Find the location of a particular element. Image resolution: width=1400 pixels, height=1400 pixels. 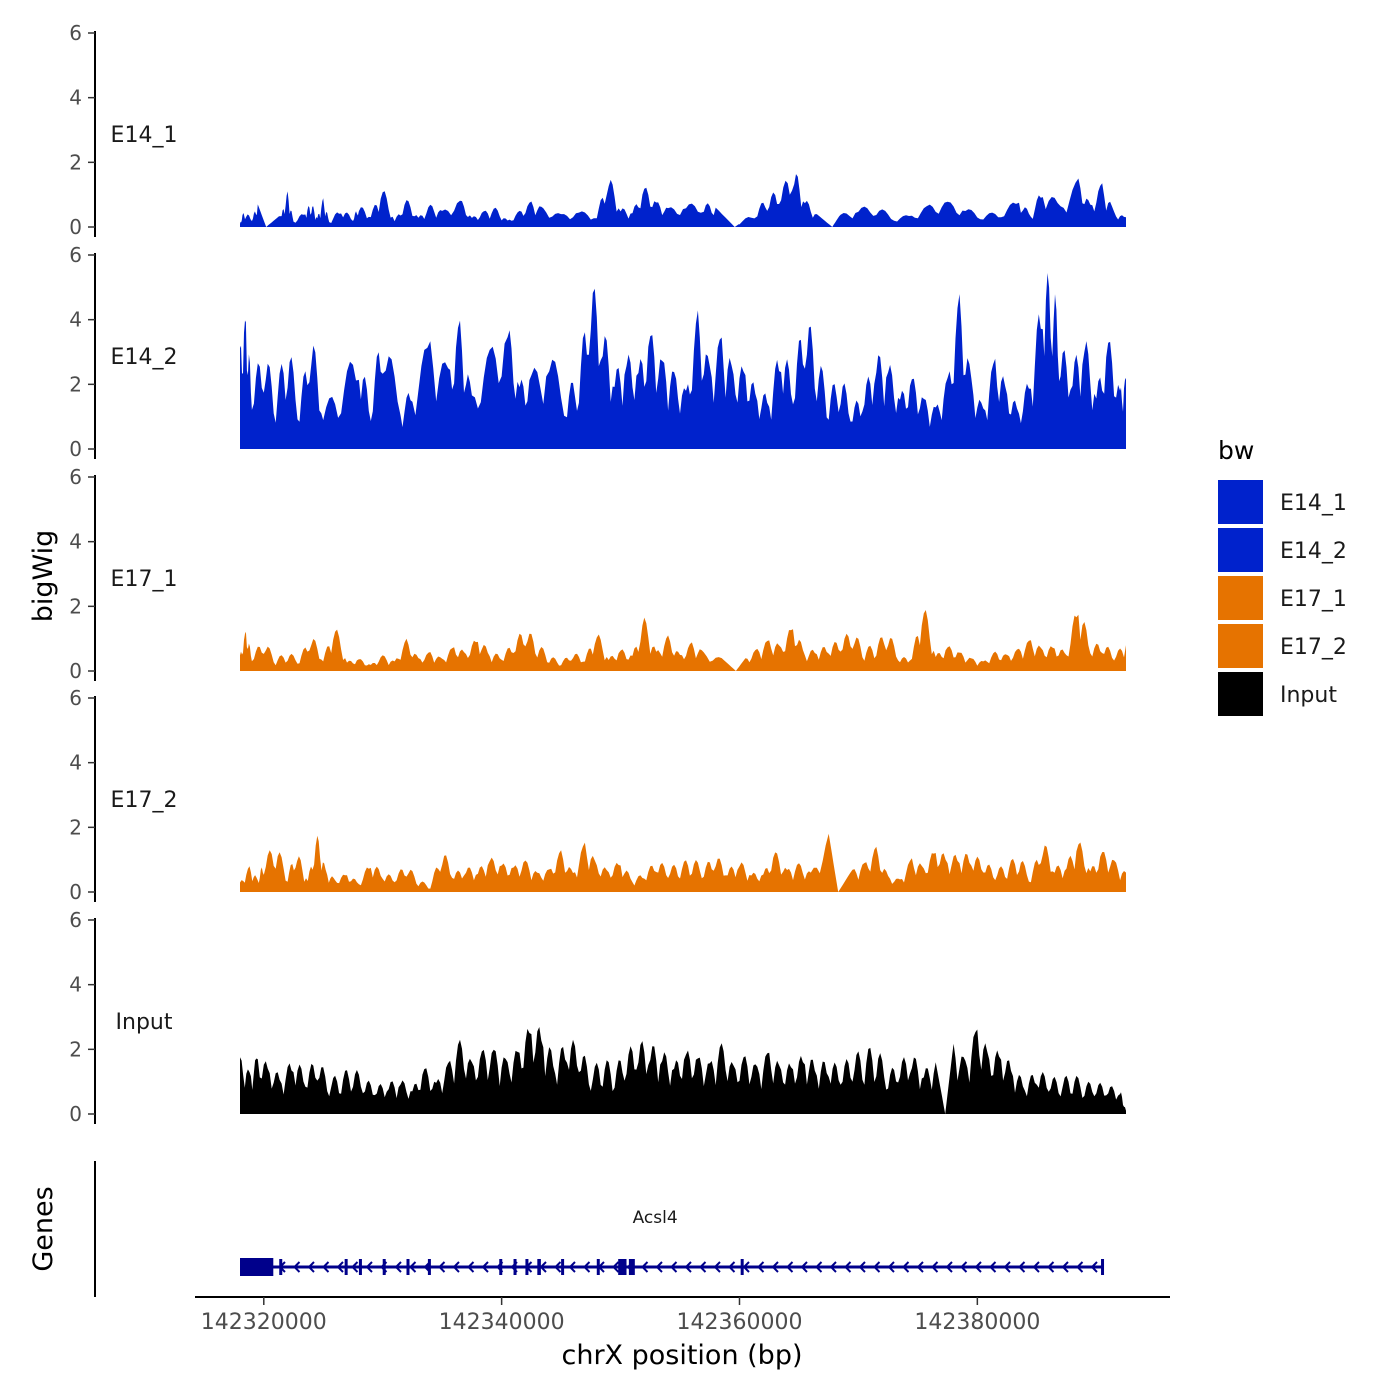

y-axis-title: bigWig is located at coordinates (43, 576).